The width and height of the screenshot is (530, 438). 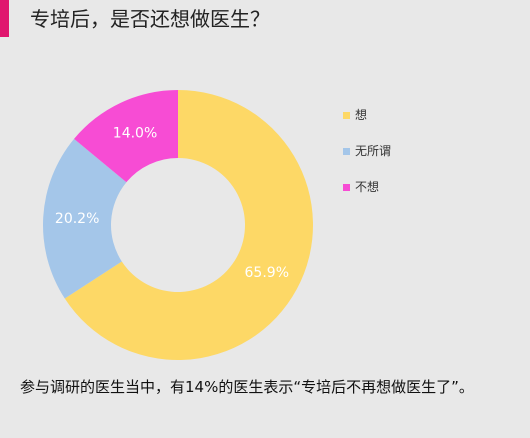 I want to click on chart-caption: 参与调研的医生当中，有14%的医生表示“专培后不再想做医生了”。, so click(x=247, y=387).